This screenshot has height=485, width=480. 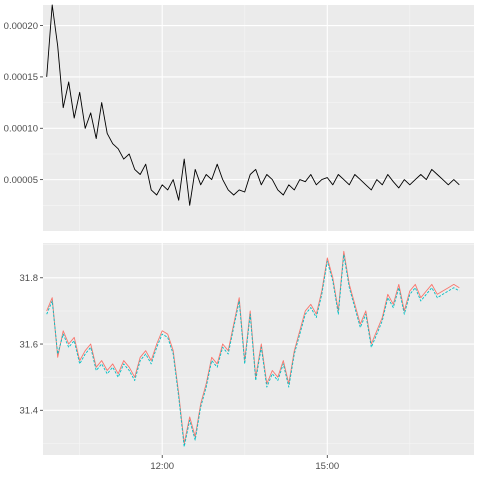 I want to click on y-tick-label: 0.00005, so click(x=21, y=180).